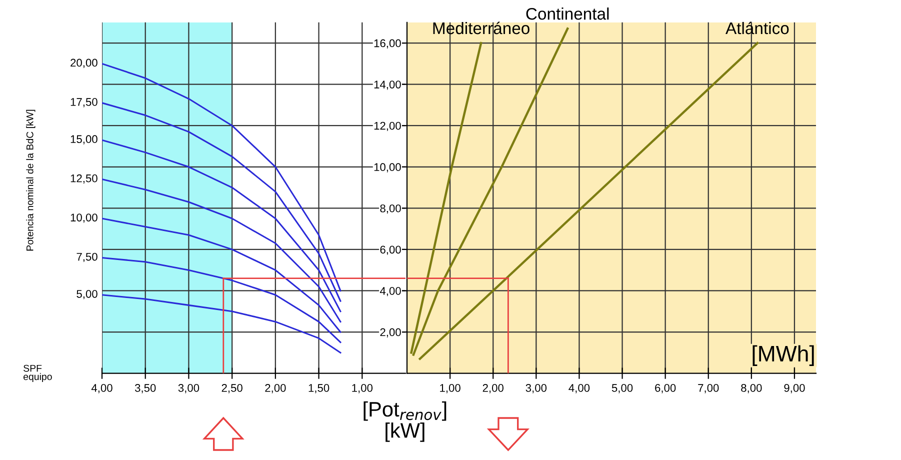  What do you see at coordinates (783, 355) in the screenshot?
I see `x-axis-title: [MWh]` at bounding box center [783, 355].